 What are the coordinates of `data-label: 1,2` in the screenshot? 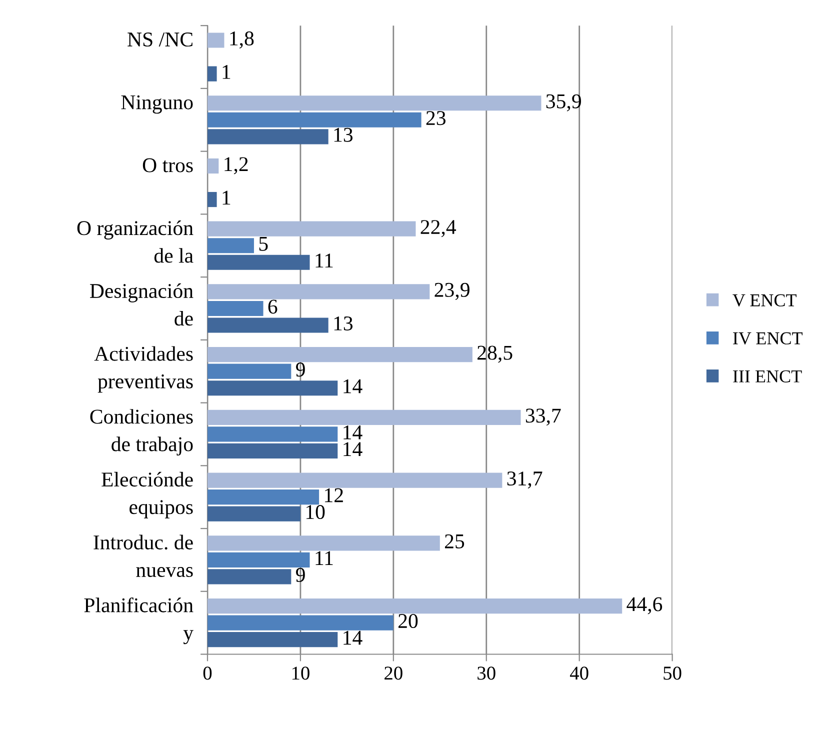 It's located at (236, 165).